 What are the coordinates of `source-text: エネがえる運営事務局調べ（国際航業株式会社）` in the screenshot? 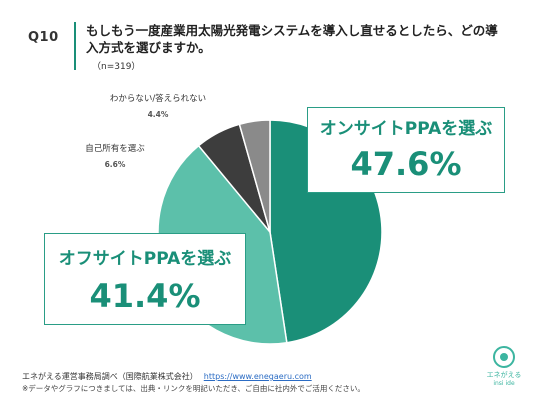 It's located at (110, 376).